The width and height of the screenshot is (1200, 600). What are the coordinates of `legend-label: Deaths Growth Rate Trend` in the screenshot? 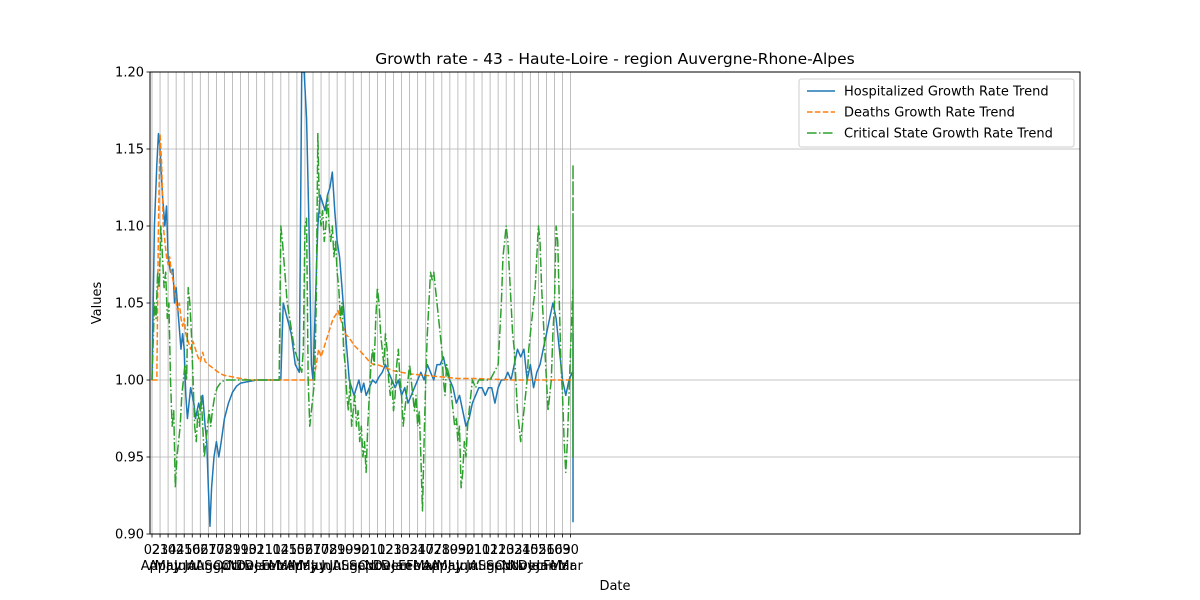 It's located at (929, 113).